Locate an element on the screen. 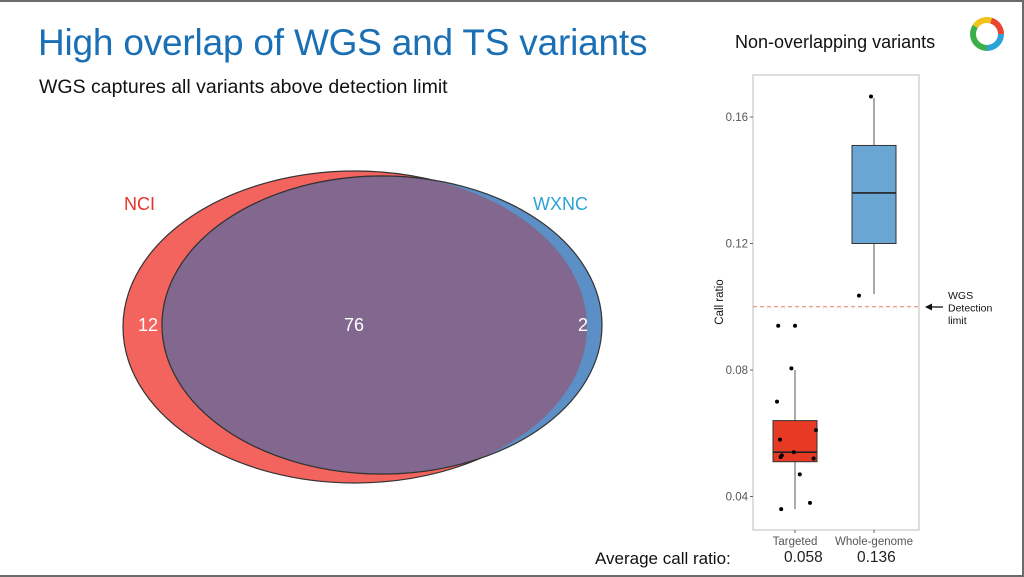  y-tick-label: 0.12 is located at coordinates (737, 245).